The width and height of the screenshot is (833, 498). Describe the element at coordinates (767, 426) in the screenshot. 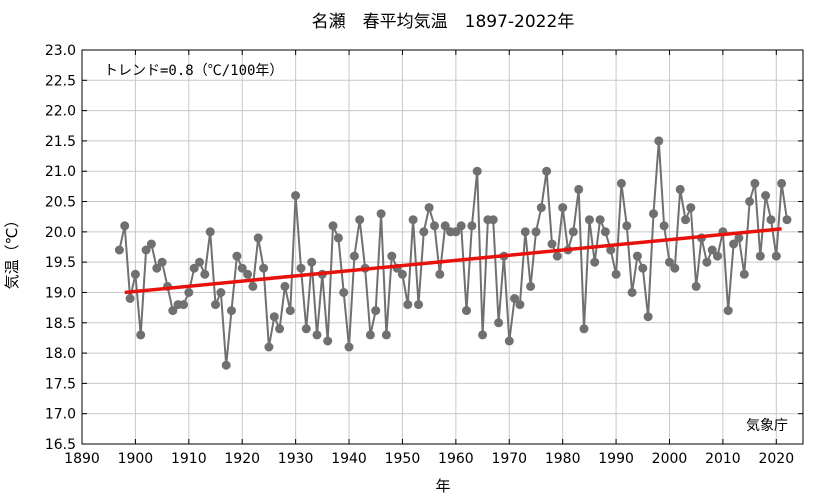

I see `source-label: 気象庁` at that location.